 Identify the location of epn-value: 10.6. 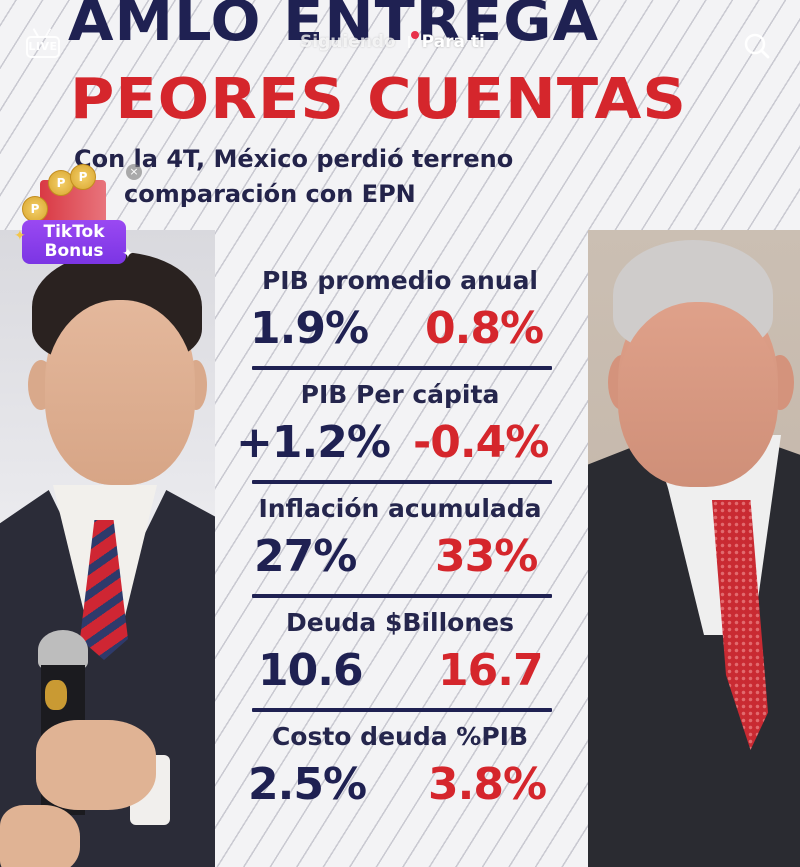
(311, 670).